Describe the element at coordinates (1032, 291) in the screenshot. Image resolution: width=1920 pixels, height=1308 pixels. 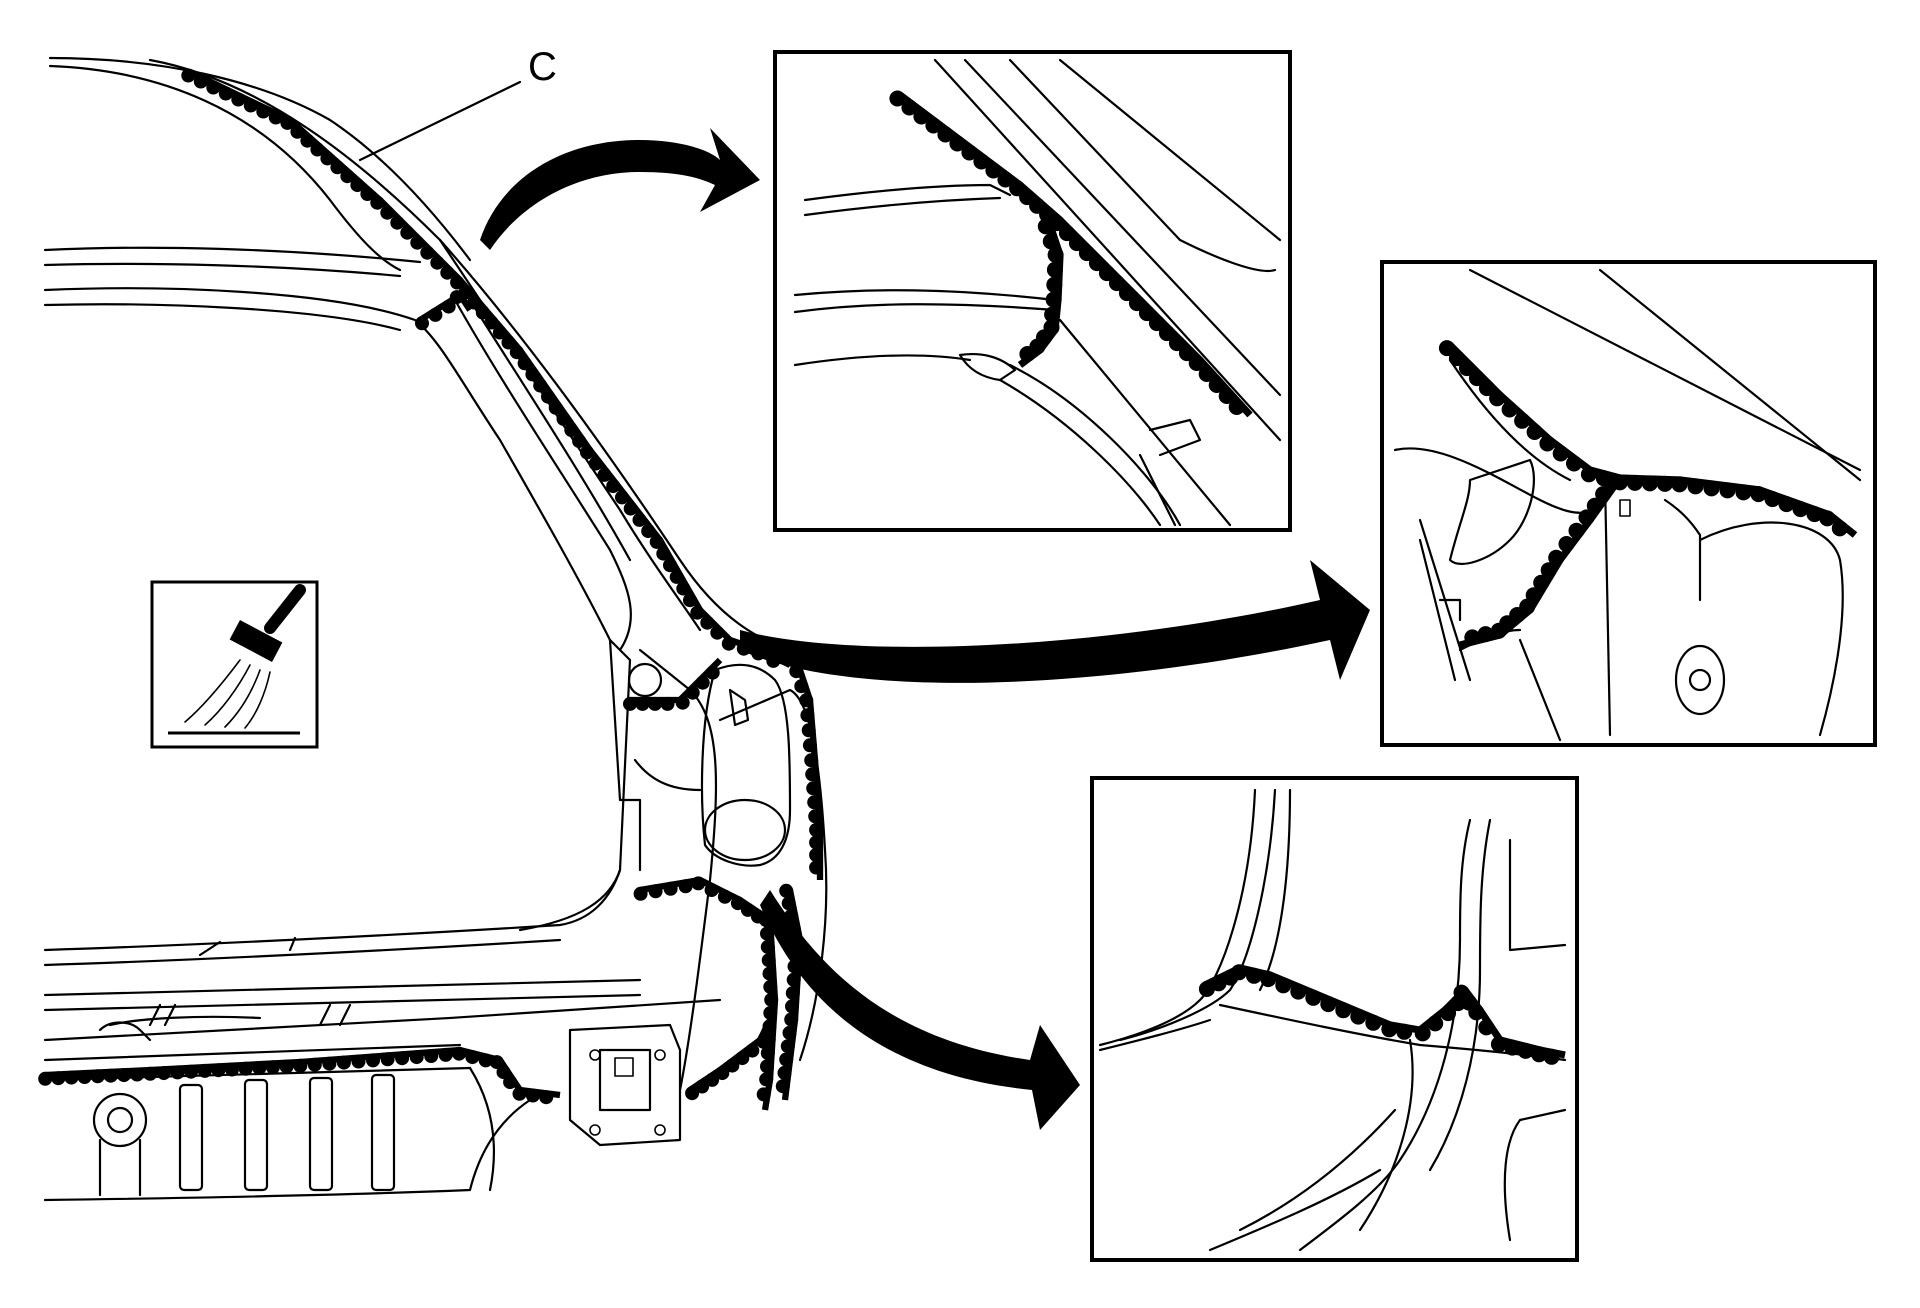
I see `detail-view-roof-pillar` at that location.